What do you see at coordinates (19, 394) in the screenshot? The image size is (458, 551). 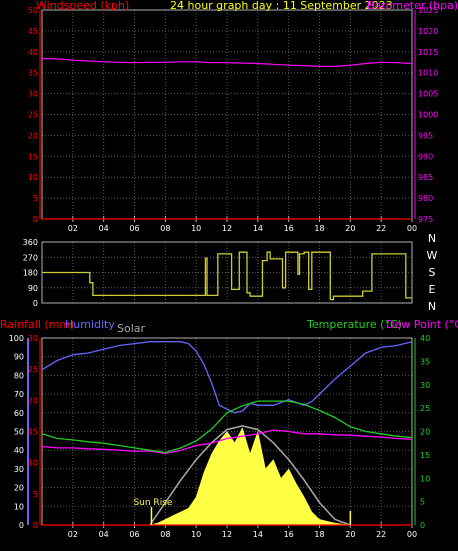 I see `humidity-tick-label: 70` at bounding box center [19, 394].